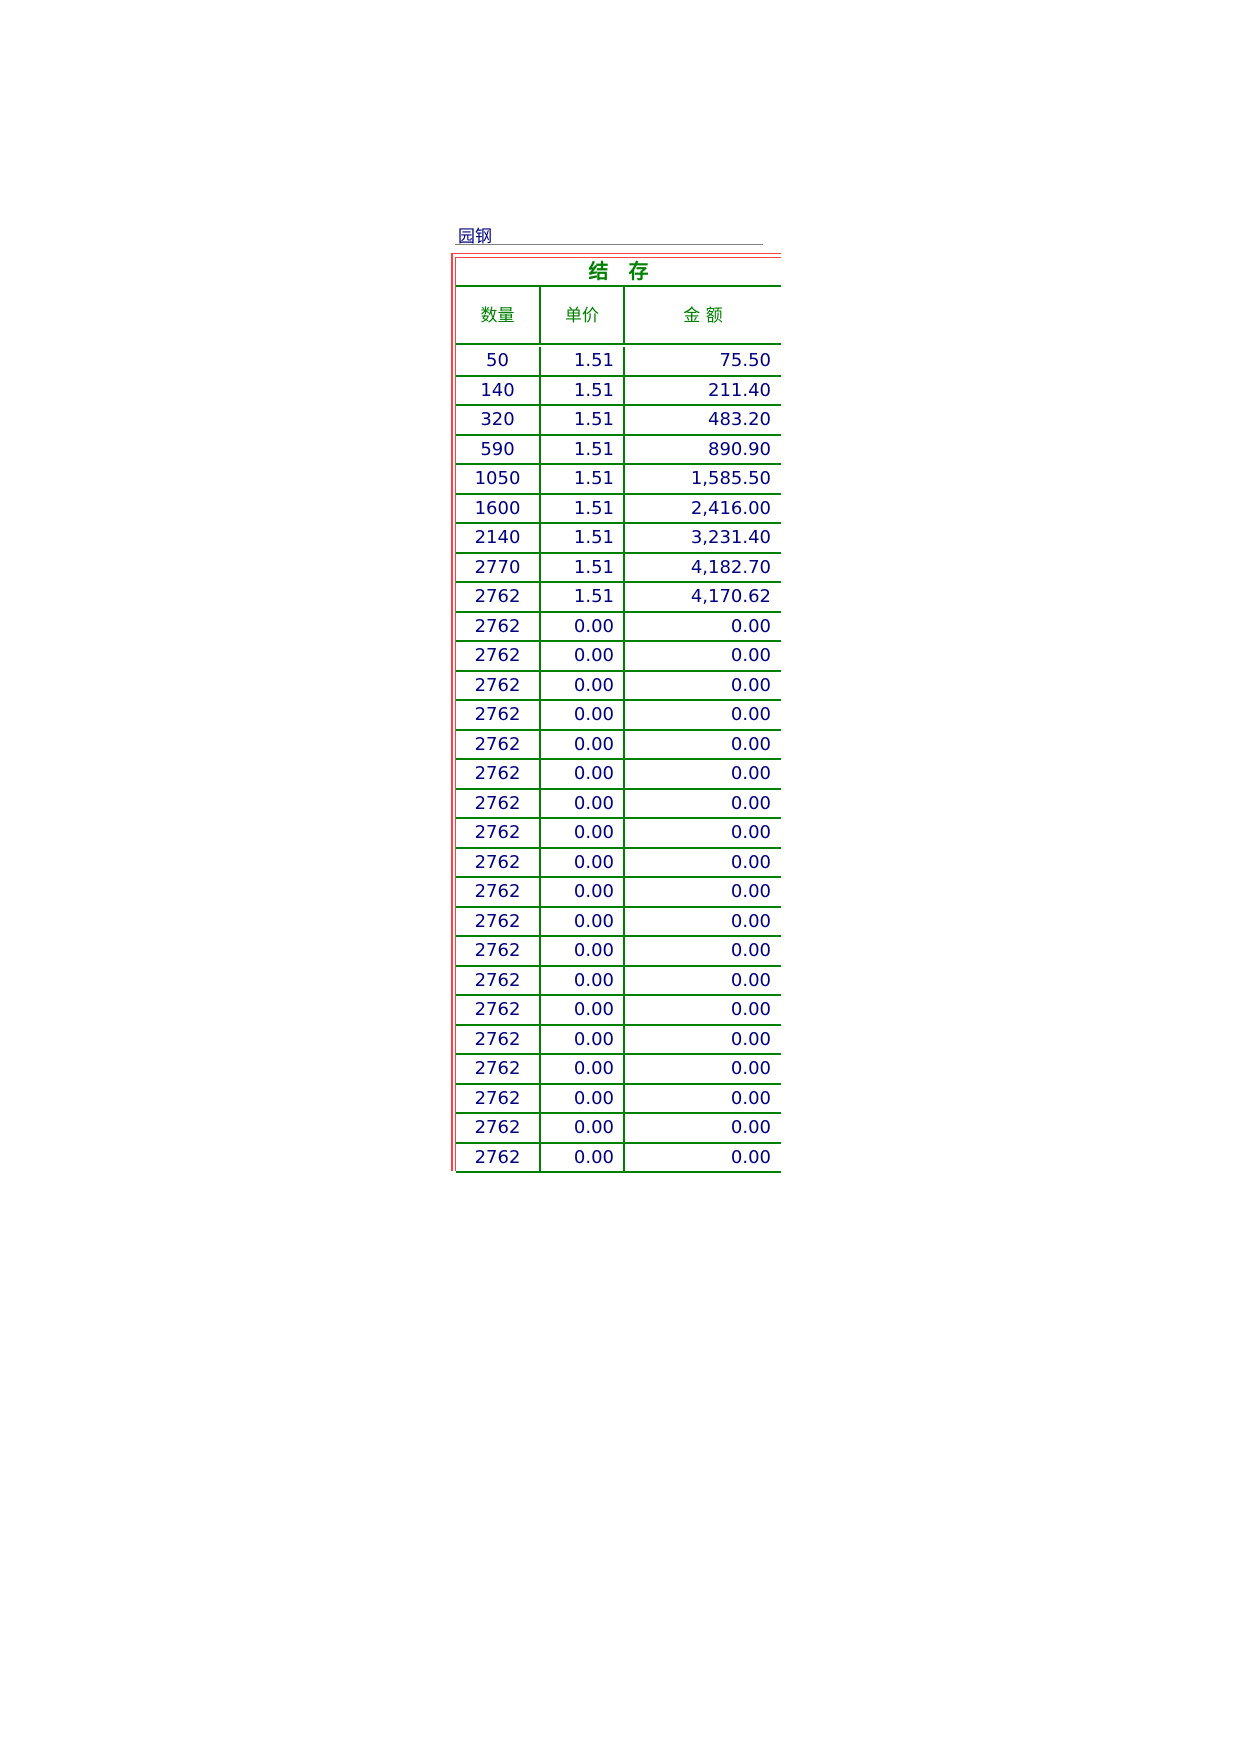 This screenshot has height=1754, width=1240. I want to click on column-header-unit-price: 单价, so click(581, 316).